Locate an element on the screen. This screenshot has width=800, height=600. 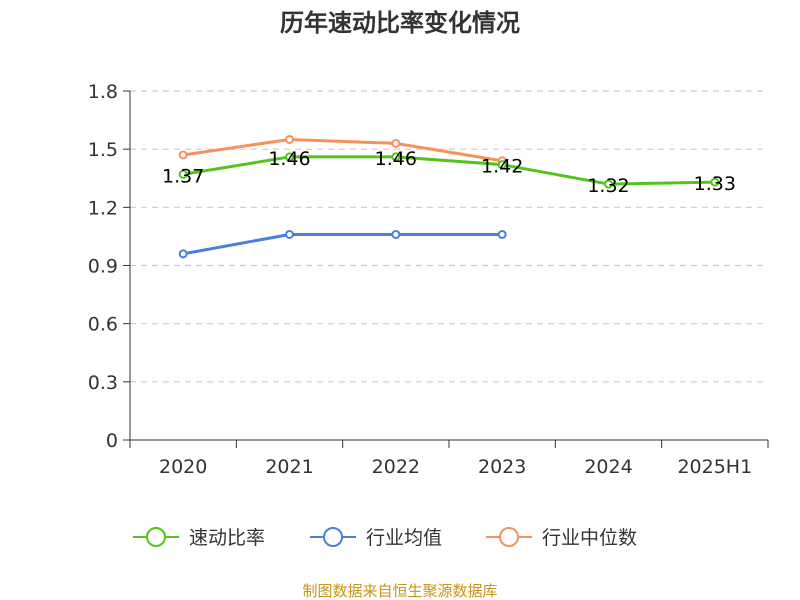
y-tick-label: 0.3 is located at coordinates (103, 383).